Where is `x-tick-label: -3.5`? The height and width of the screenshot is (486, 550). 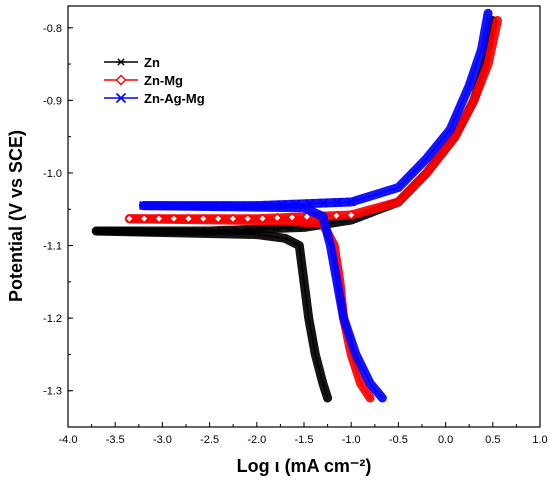
x-tick-label: -3.5 is located at coordinates (115, 440).